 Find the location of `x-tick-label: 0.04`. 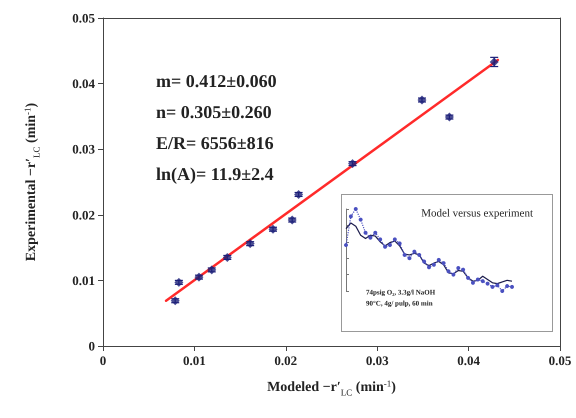

x-tick-label: 0.04 is located at coordinates (468, 360).